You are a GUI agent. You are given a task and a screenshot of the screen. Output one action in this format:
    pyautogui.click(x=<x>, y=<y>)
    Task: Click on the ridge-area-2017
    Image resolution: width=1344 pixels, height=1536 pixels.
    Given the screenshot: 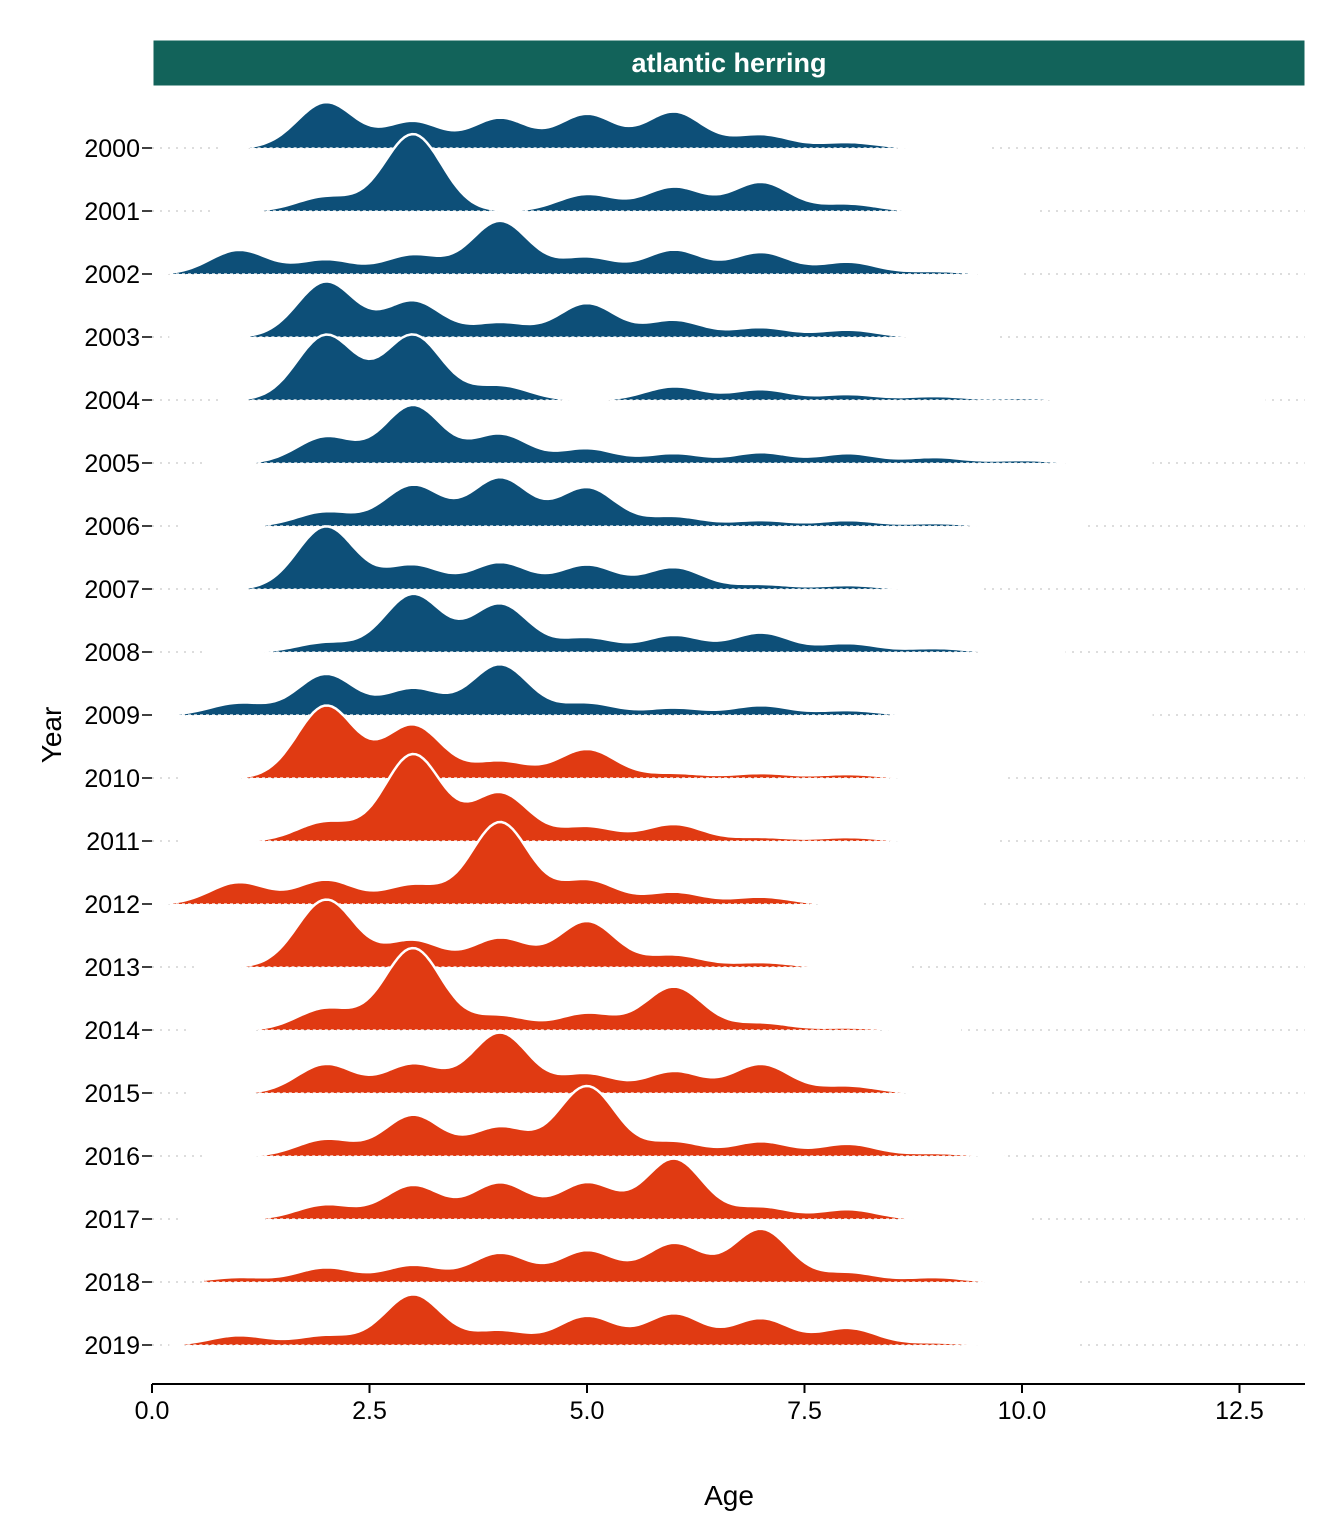 What is the action you would take?
    pyautogui.click(x=604, y=1188)
    